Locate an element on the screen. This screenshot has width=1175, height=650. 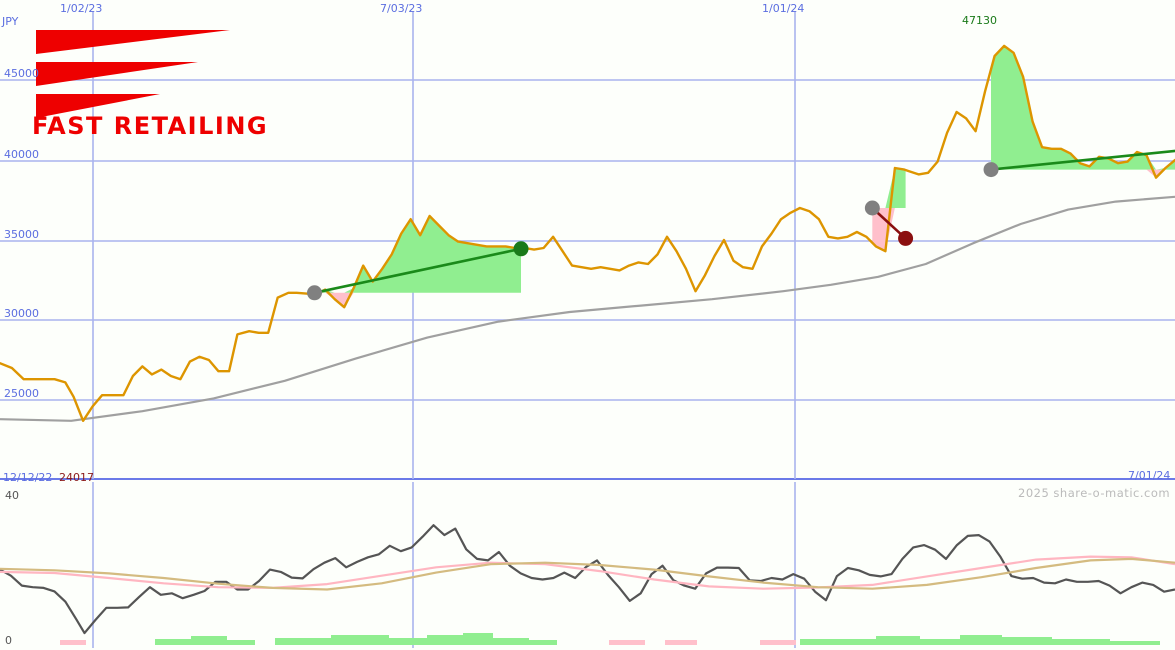
indicator-tick-label: 0 is located at coordinates (8, 640).